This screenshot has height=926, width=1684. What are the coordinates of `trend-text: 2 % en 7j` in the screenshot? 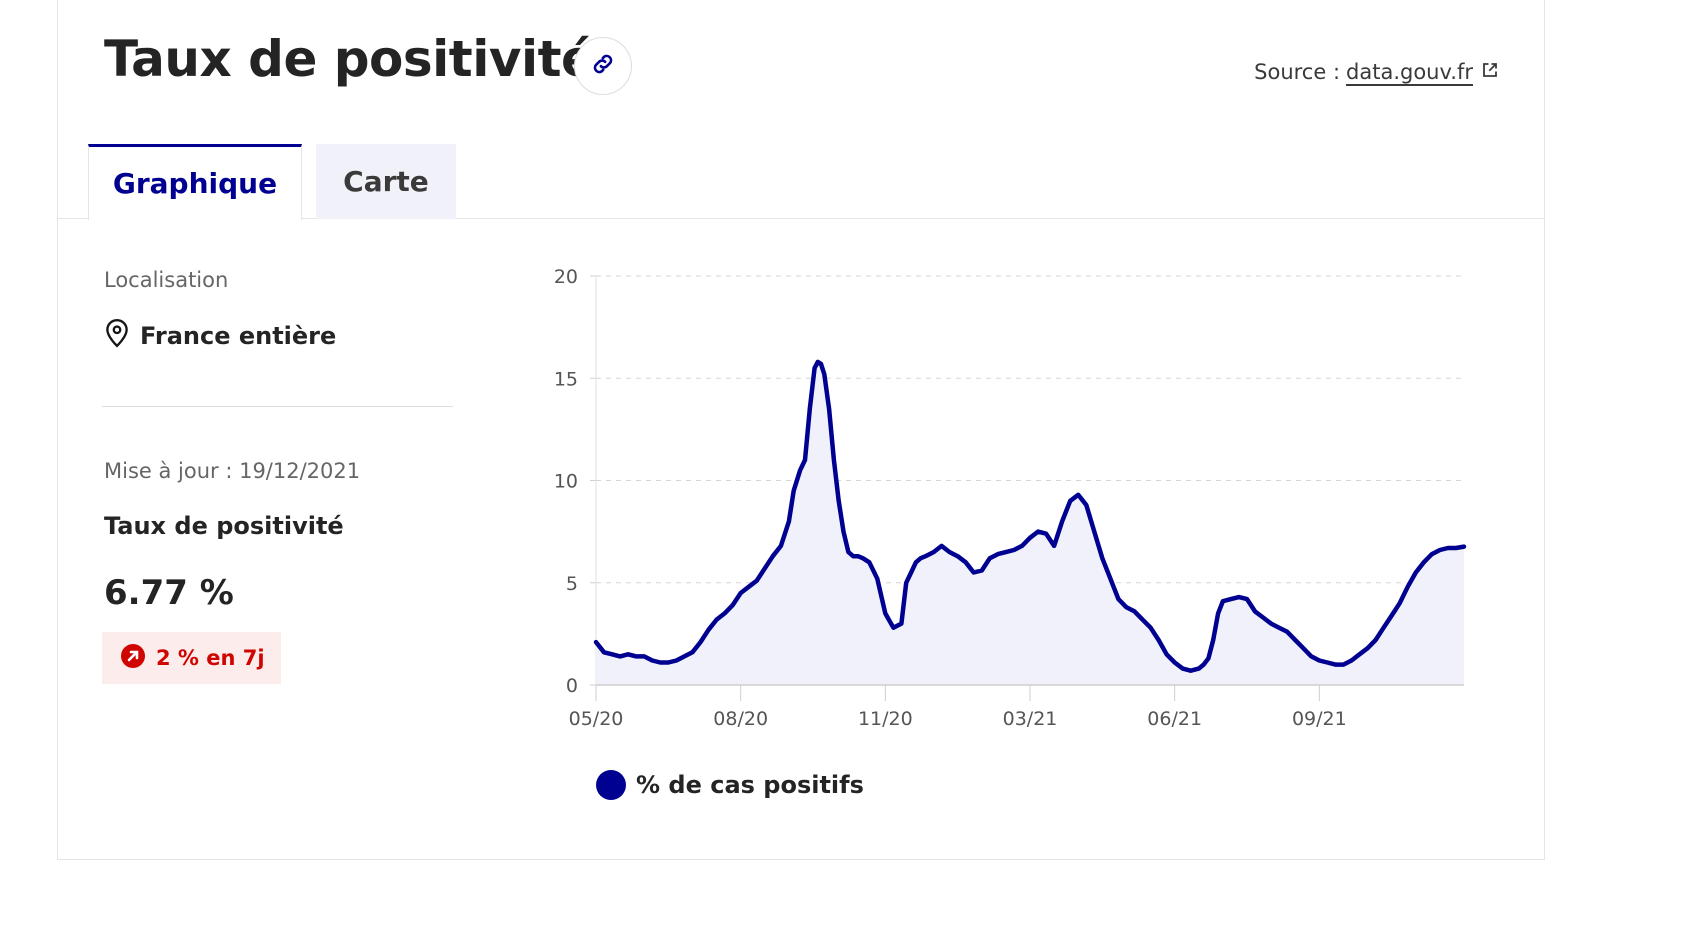 It's located at (210, 658).